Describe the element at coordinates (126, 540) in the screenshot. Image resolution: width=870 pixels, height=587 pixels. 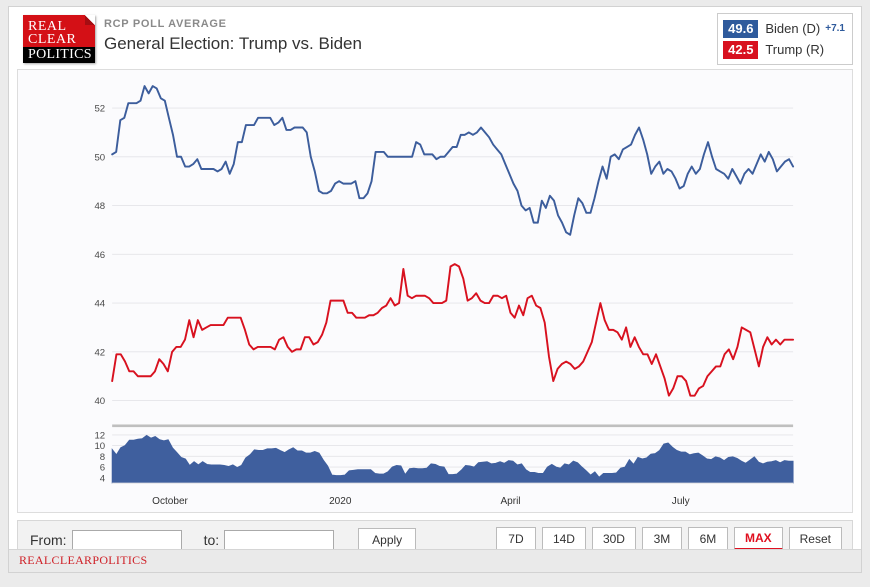
I see `from-input` at that location.